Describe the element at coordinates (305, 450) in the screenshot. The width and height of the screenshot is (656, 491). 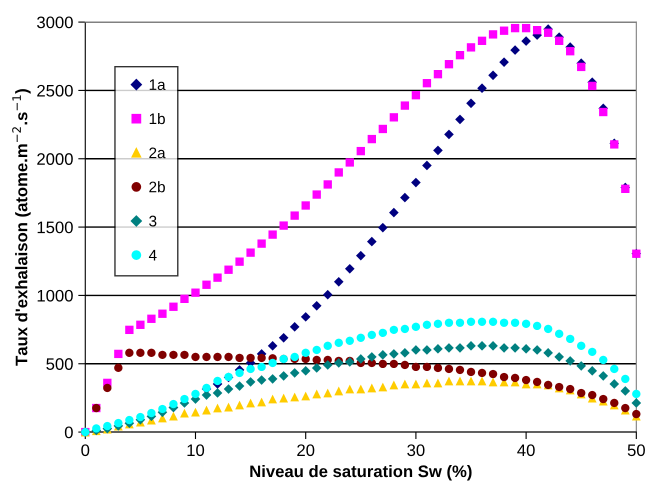
I see `x-tick-label: 20` at that location.